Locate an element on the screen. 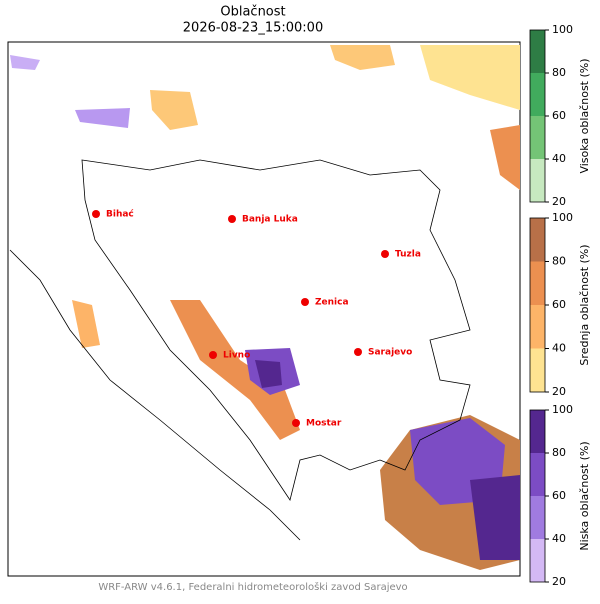  colorbar-label: Niska oblačnost (%) is located at coordinates (584, 495).